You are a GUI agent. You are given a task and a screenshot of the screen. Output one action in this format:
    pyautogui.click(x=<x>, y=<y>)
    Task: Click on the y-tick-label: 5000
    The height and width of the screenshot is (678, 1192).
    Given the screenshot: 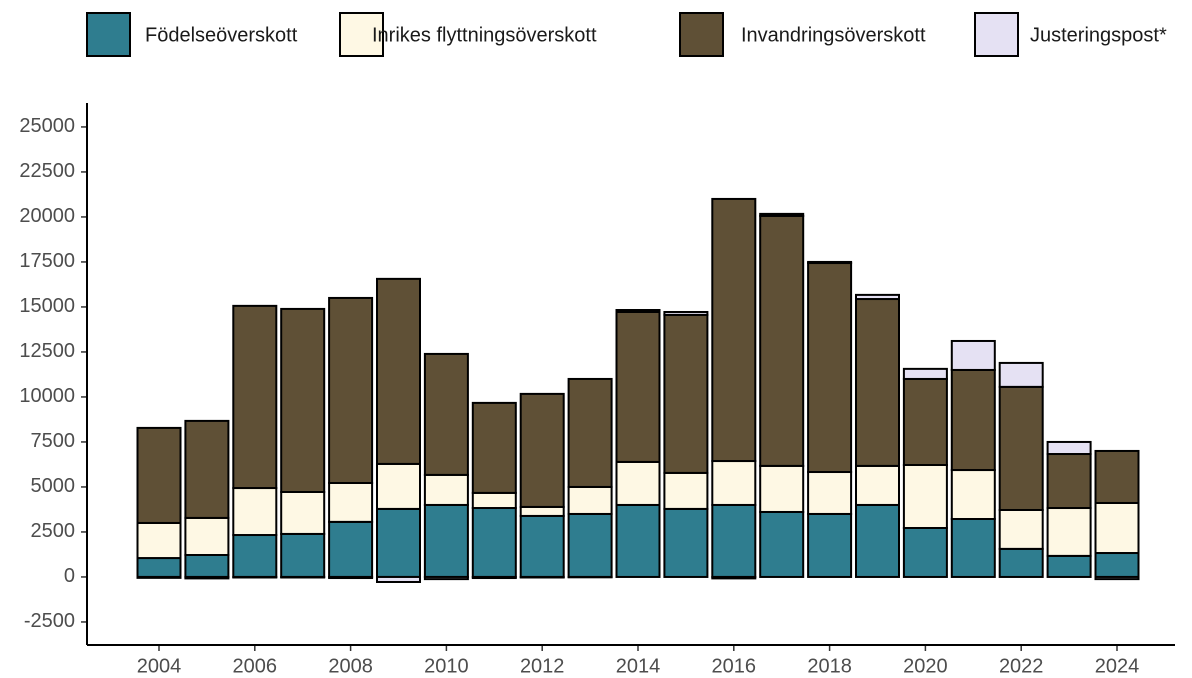 What is the action you would take?
    pyautogui.click(x=53, y=486)
    